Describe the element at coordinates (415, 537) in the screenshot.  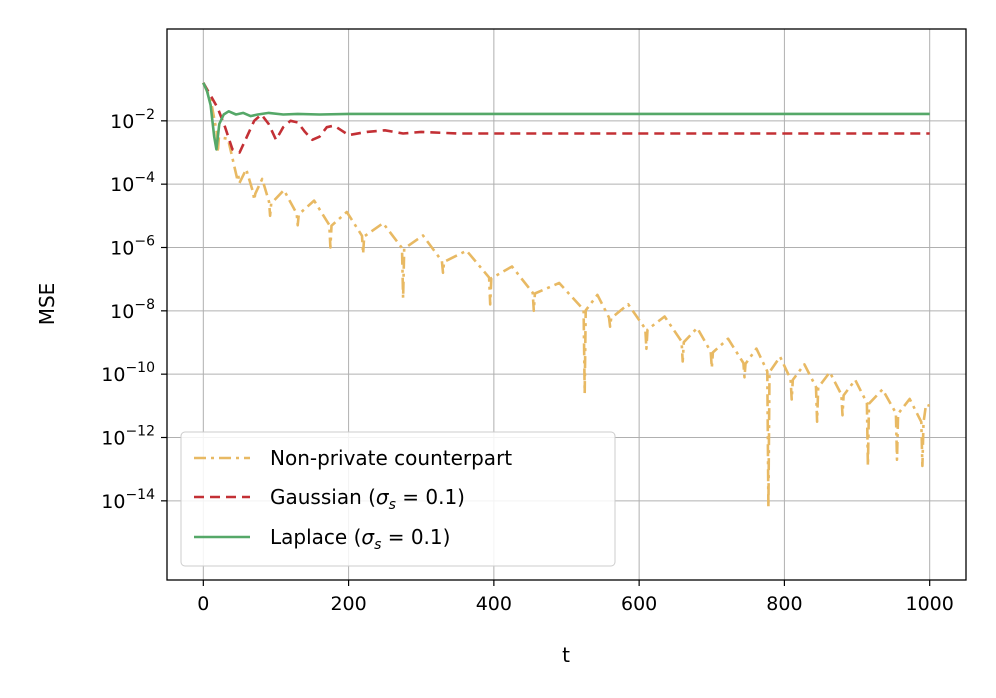
I see `legend-laplace-post: = 0.1)` at that location.